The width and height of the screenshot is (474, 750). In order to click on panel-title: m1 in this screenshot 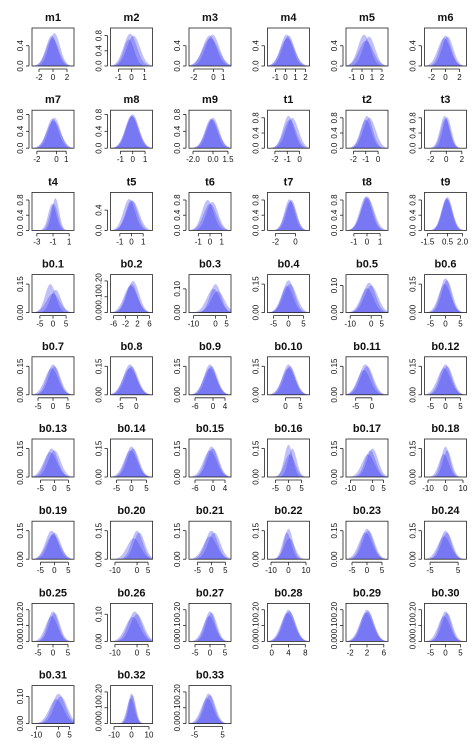, I will do `click(53, 18)`.